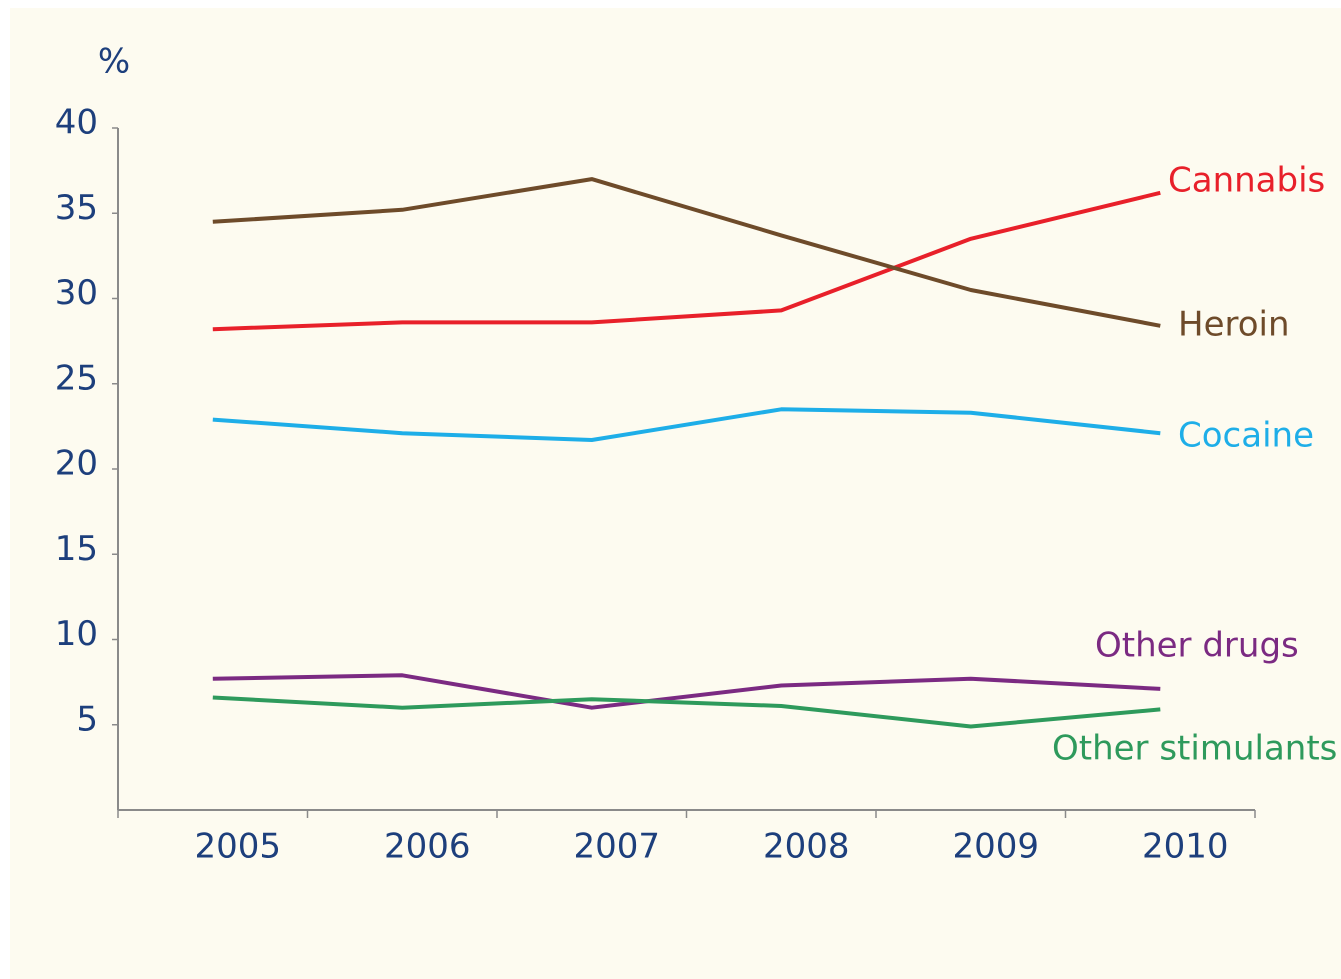  I want to click on y-tick-label: 15, so click(76, 549).